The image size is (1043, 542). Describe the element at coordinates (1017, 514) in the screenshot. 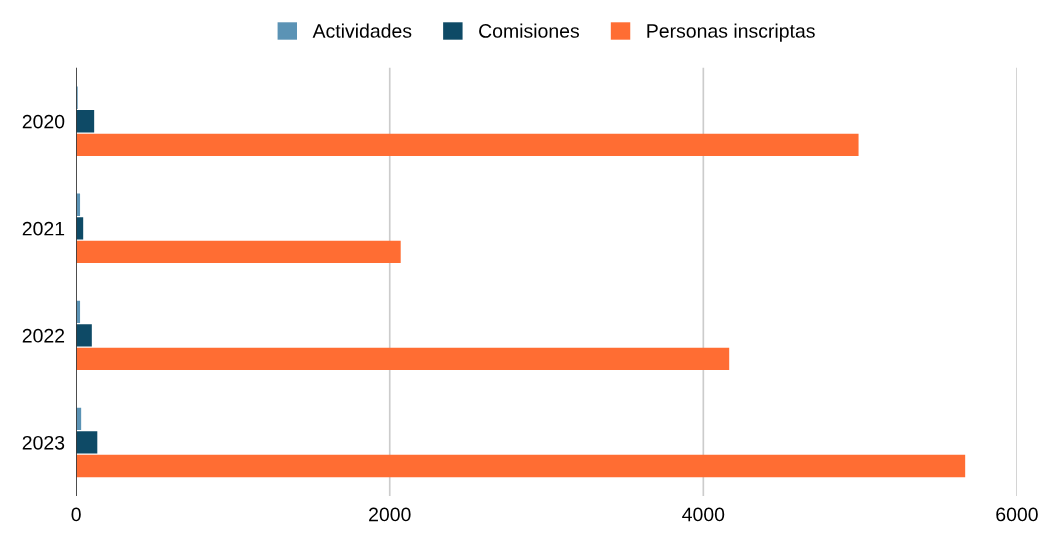

I see `x-tick-label: 6000` at that location.